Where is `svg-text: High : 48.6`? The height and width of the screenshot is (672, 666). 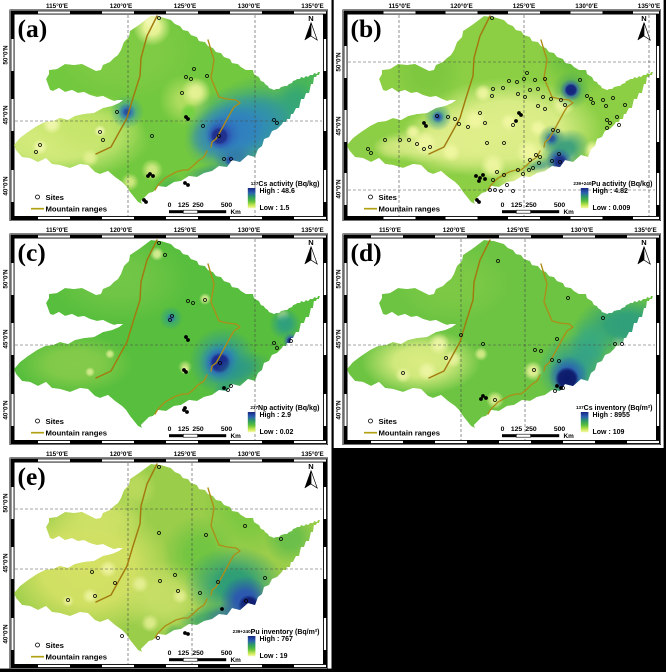 svg-text: High : 48.6 is located at coordinates (278, 191).